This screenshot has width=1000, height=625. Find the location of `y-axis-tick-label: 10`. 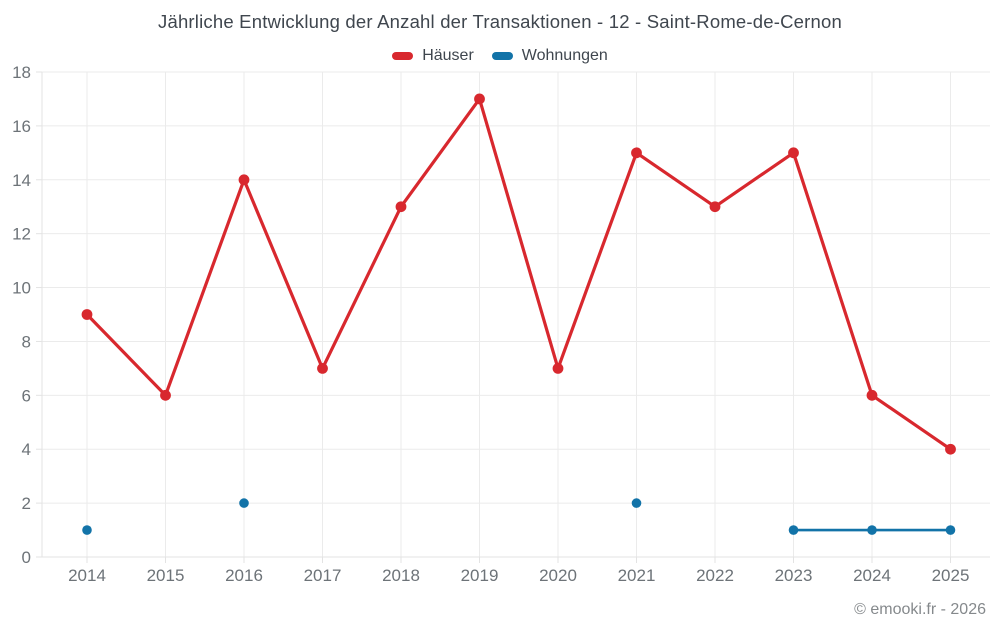

y-axis-tick-label: 10 is located at coordinates (21, 288).